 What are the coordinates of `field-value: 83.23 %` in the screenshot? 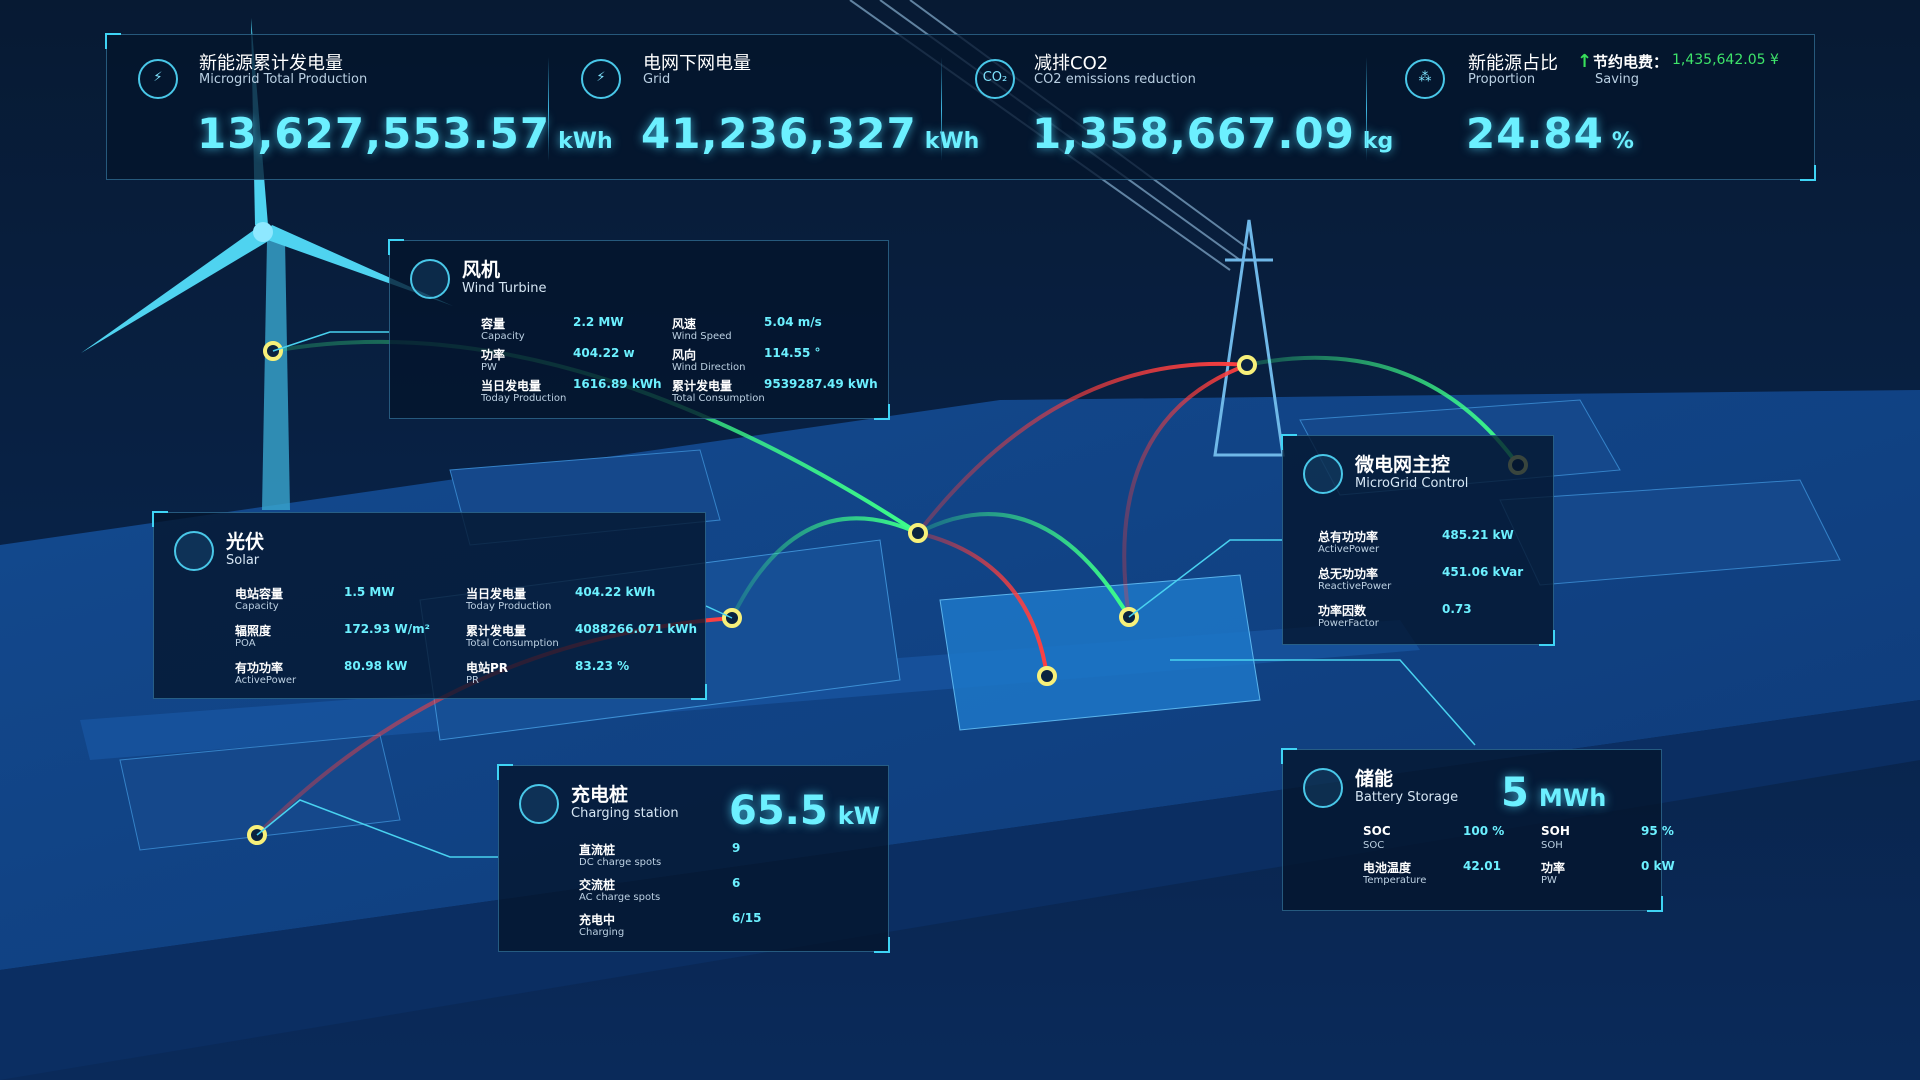 It's located at (602, 666).